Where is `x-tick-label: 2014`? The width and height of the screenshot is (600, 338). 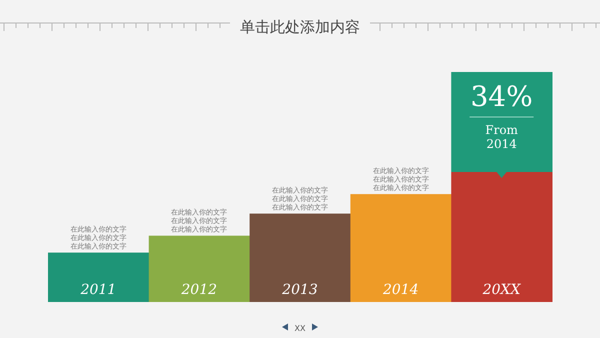
x-tick-label: 2014 is located at coordinates (400, 290).